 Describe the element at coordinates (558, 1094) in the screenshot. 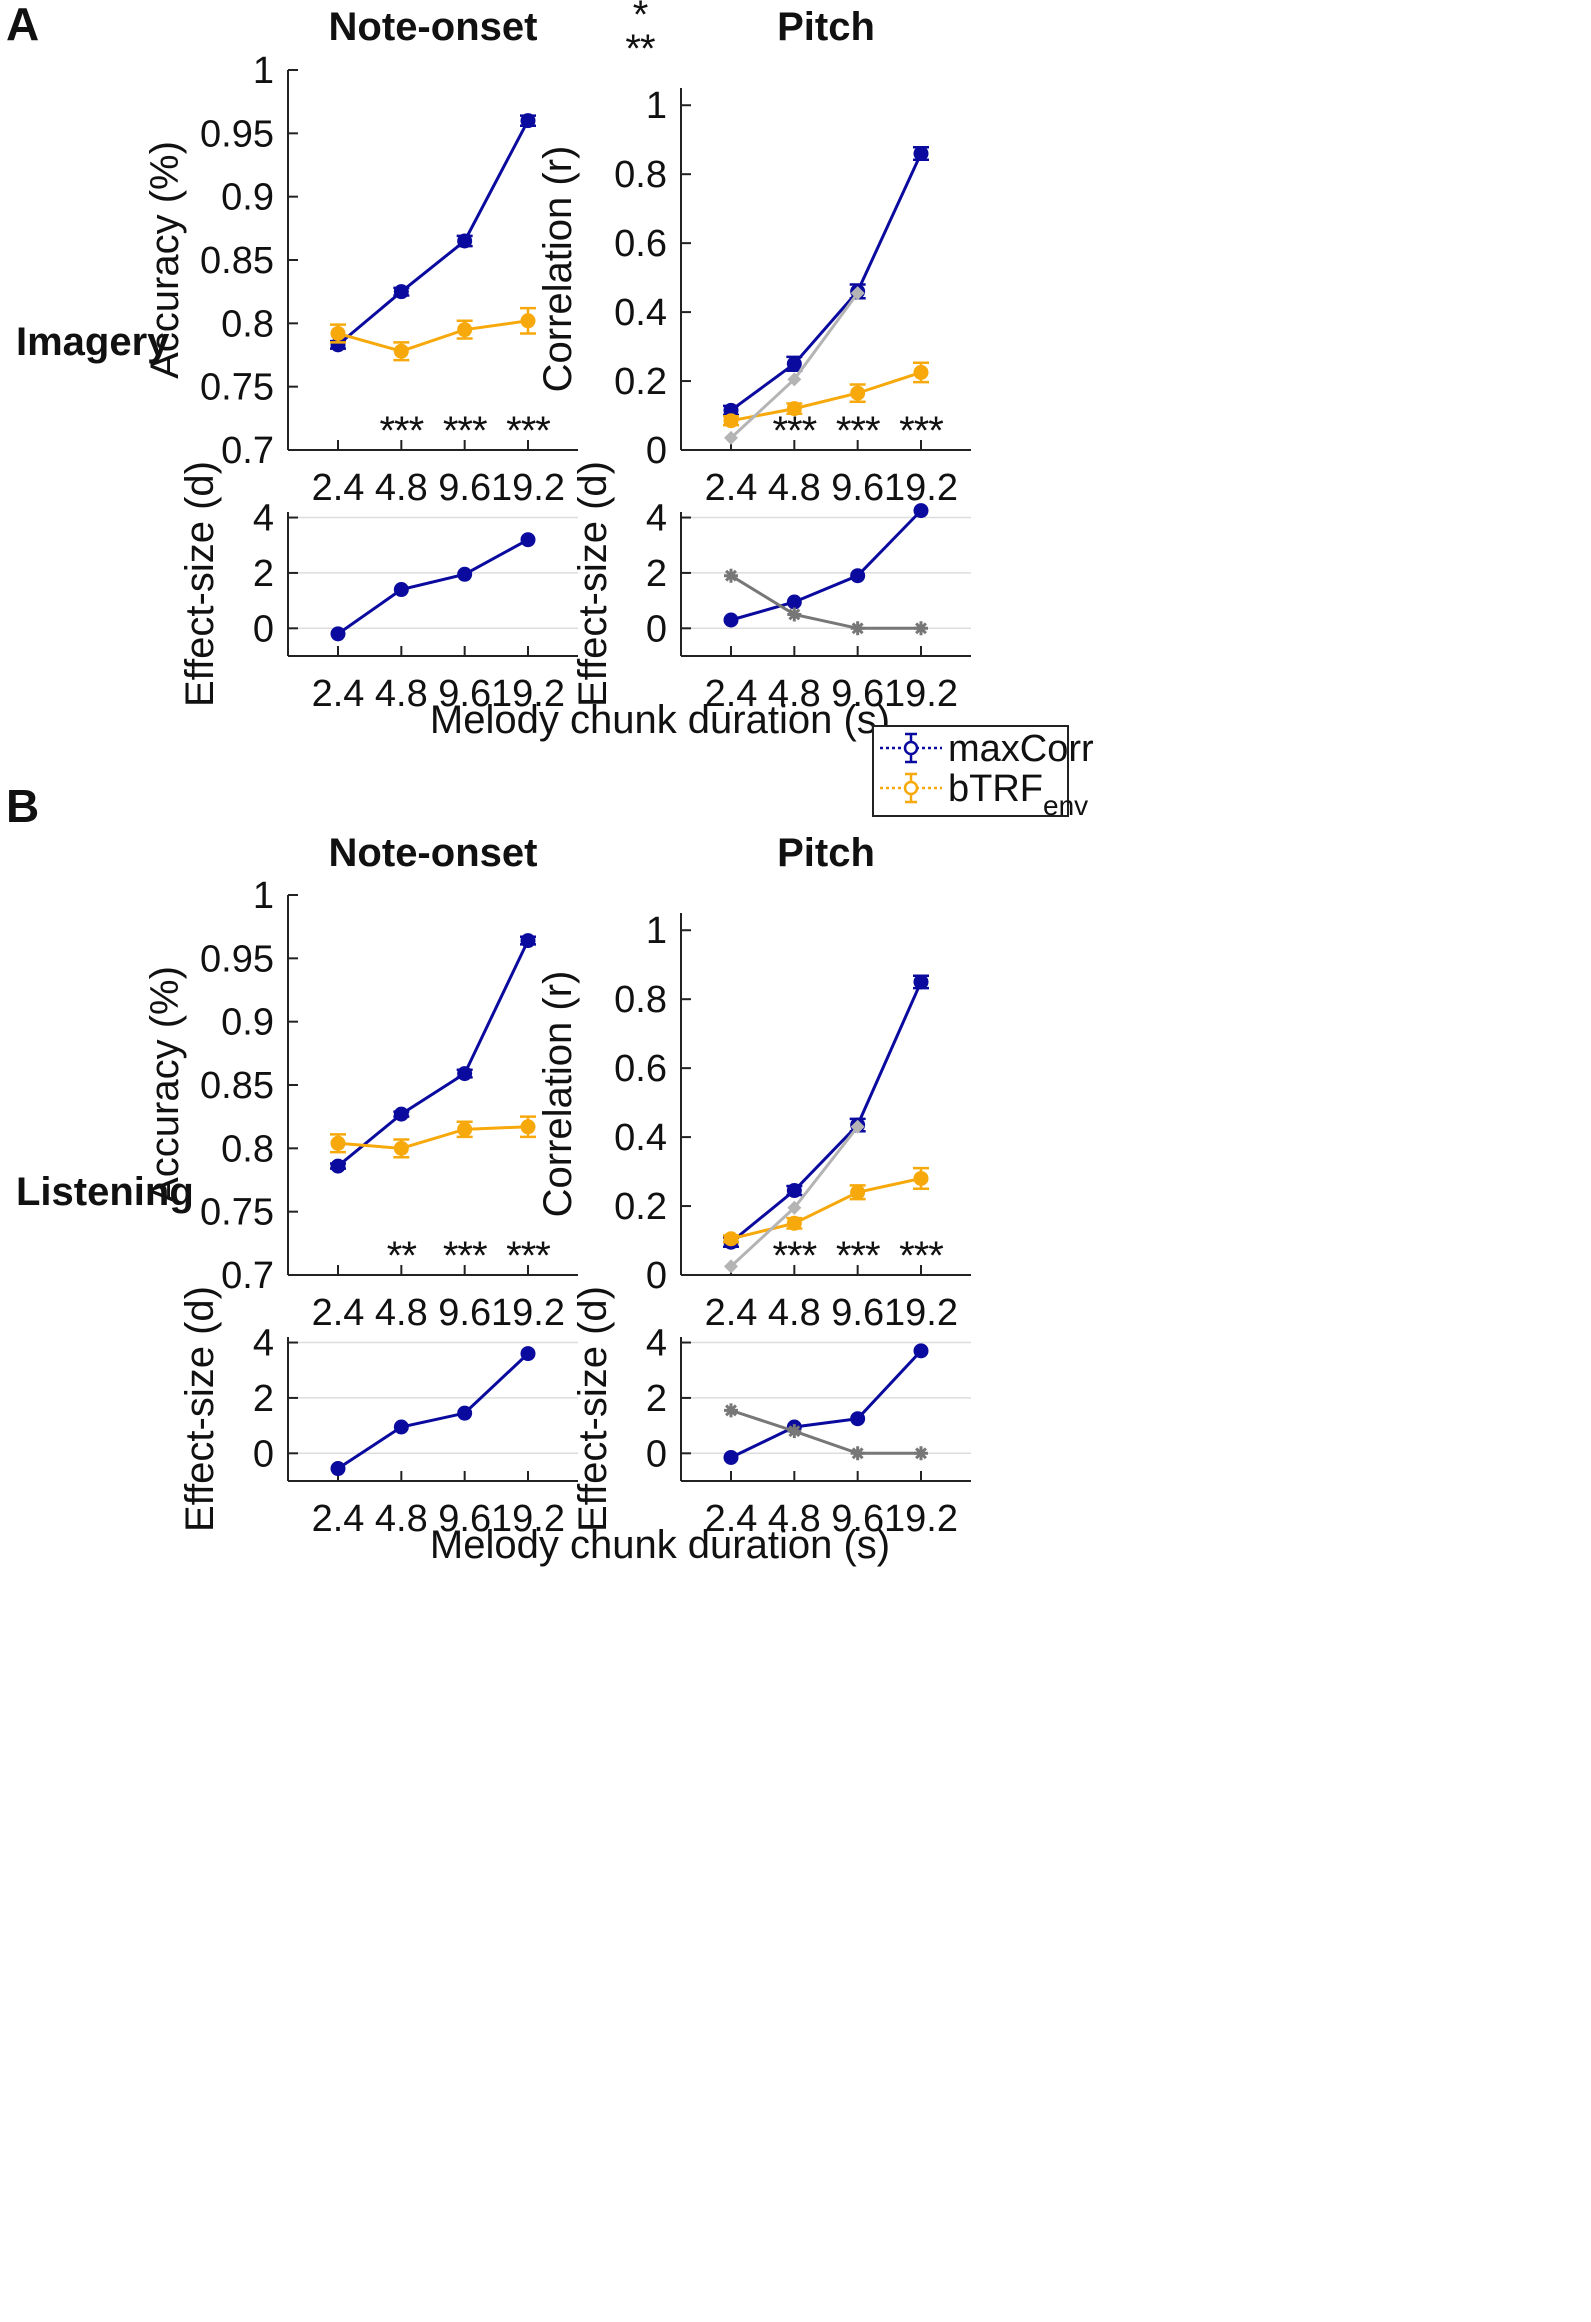

I see `pitch-B-y-axis-label: Correlation (r)` at that location.